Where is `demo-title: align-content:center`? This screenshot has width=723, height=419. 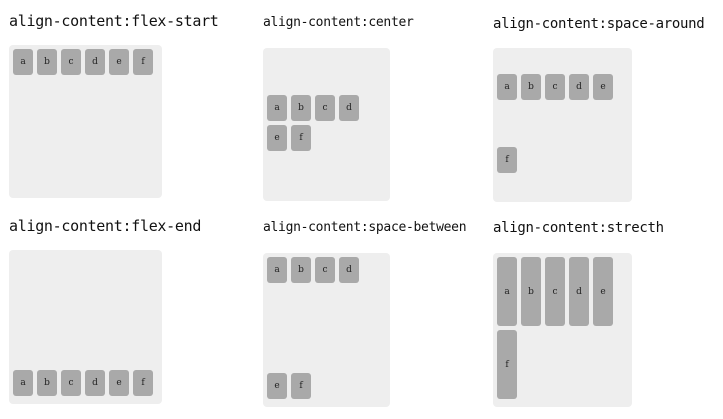
demo-title: align-content:center is located at coordinates (338, 22).